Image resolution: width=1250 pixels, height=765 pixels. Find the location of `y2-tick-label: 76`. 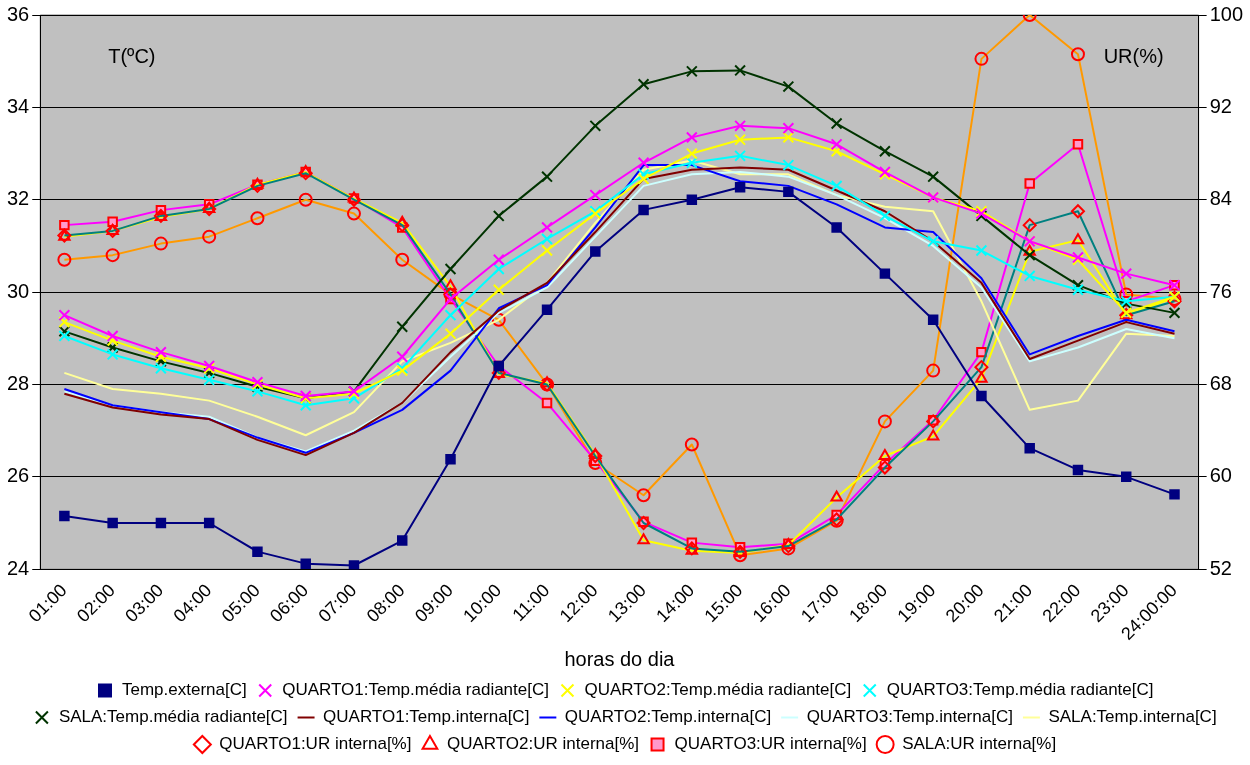

y2-tick-label: 76 is located at coordinates (1220, 290).